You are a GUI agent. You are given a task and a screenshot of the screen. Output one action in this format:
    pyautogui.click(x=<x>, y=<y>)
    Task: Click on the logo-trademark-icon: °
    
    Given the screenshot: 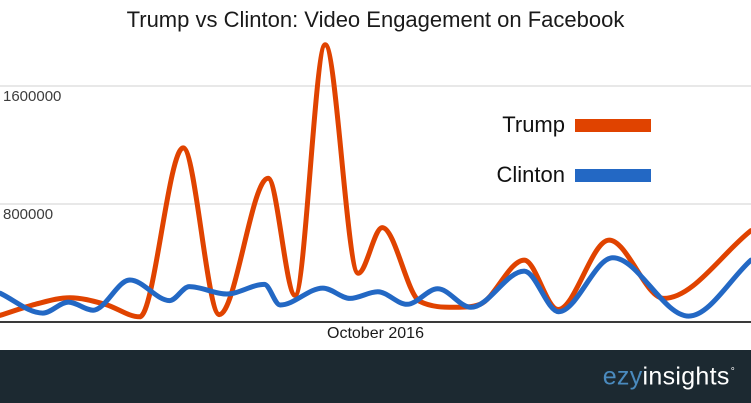 What is the action you would take?
    pyautogui.click(x=732, y=371)
    